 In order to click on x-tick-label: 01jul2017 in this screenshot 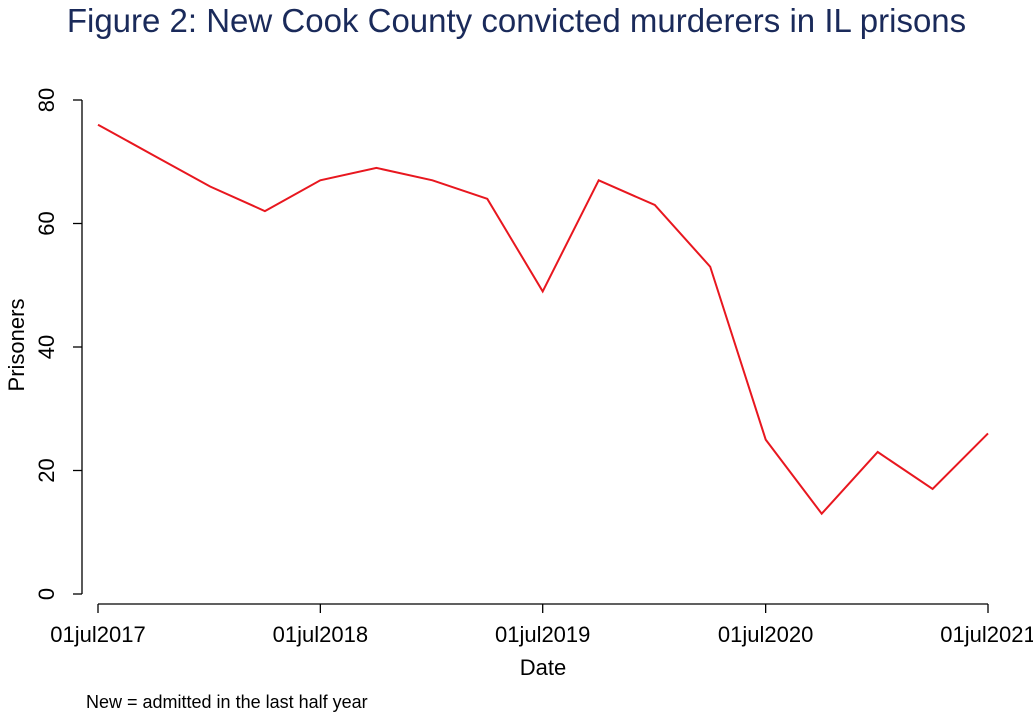, I will do `click(97, 634)`.